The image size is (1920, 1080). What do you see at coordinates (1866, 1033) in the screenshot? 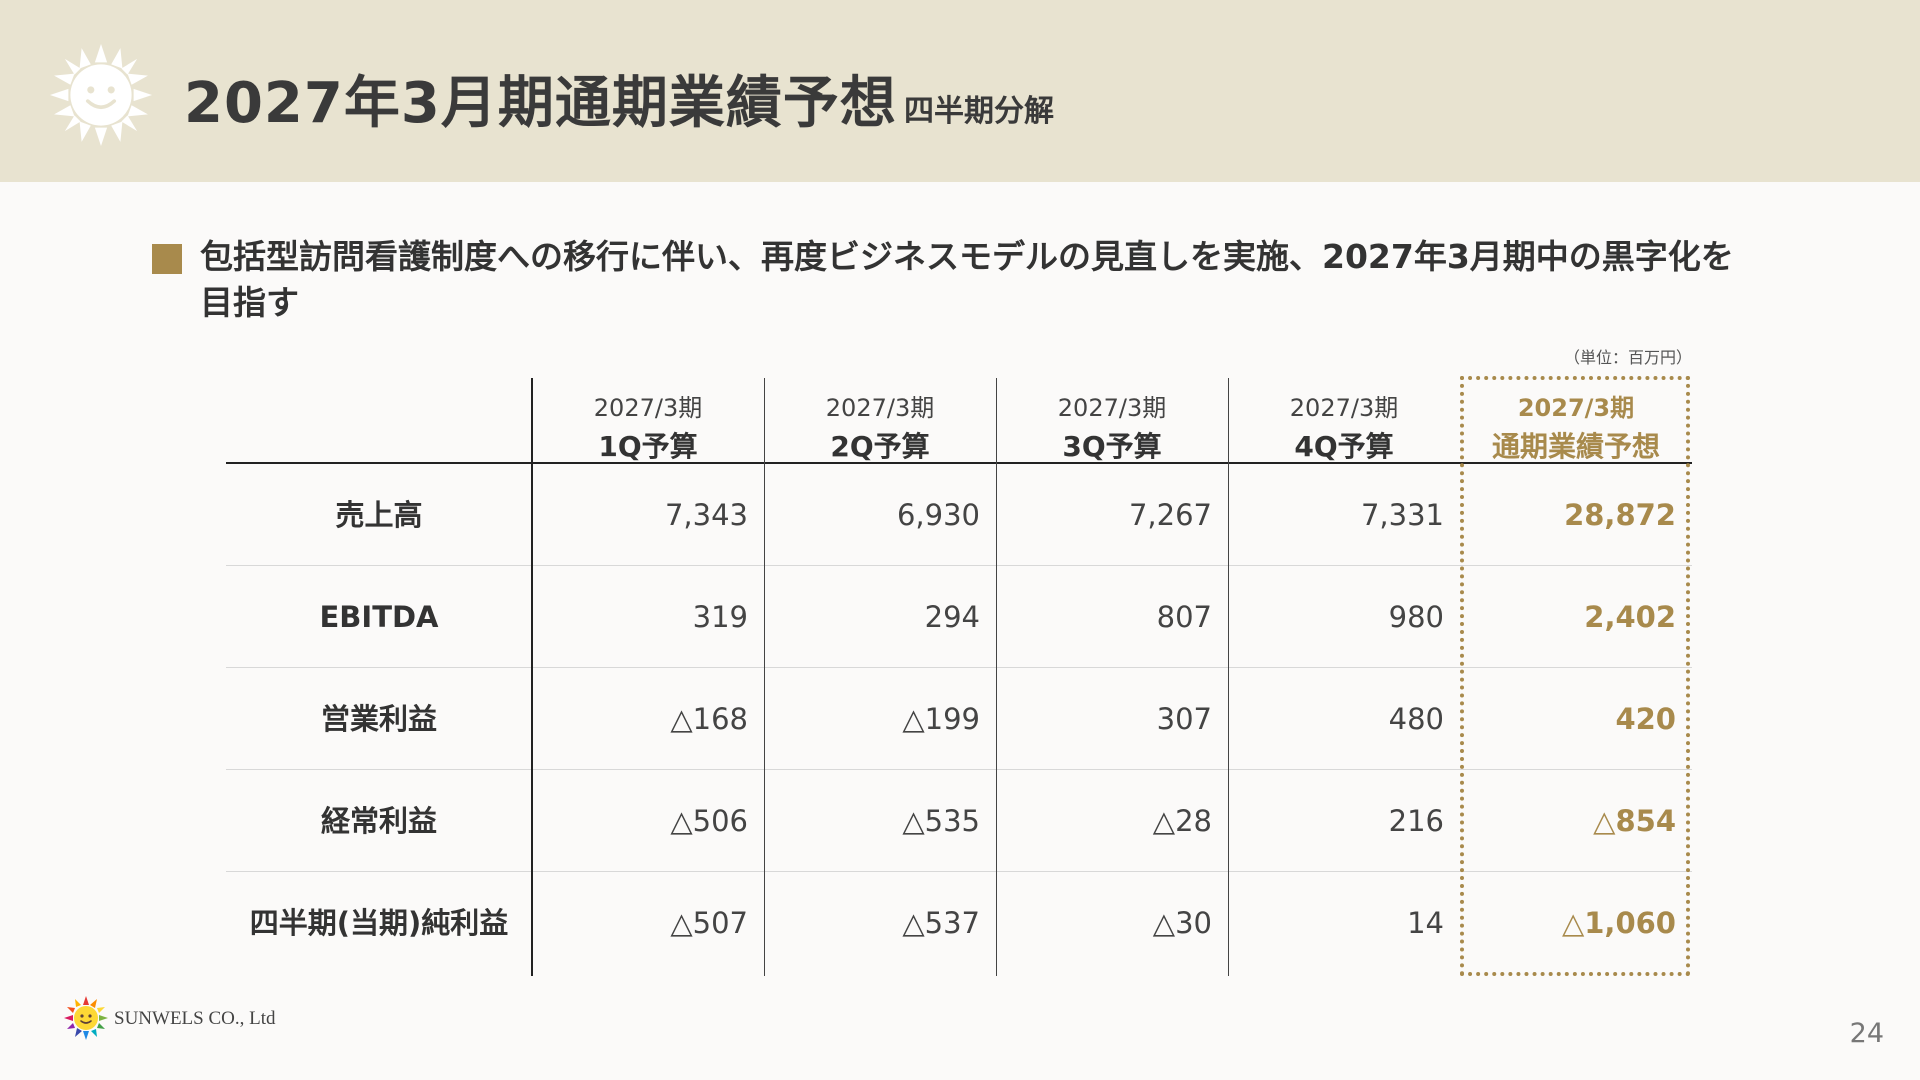
I see `page-number: 24` at bounding box center [1866, 1033].